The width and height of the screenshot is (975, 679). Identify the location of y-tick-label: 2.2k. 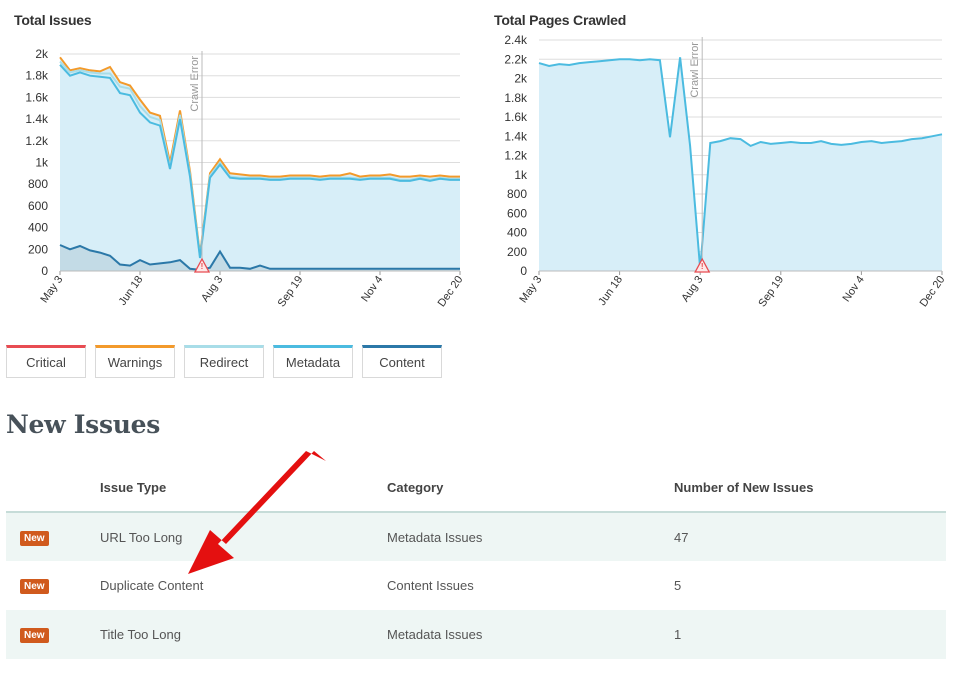
(516, 59).